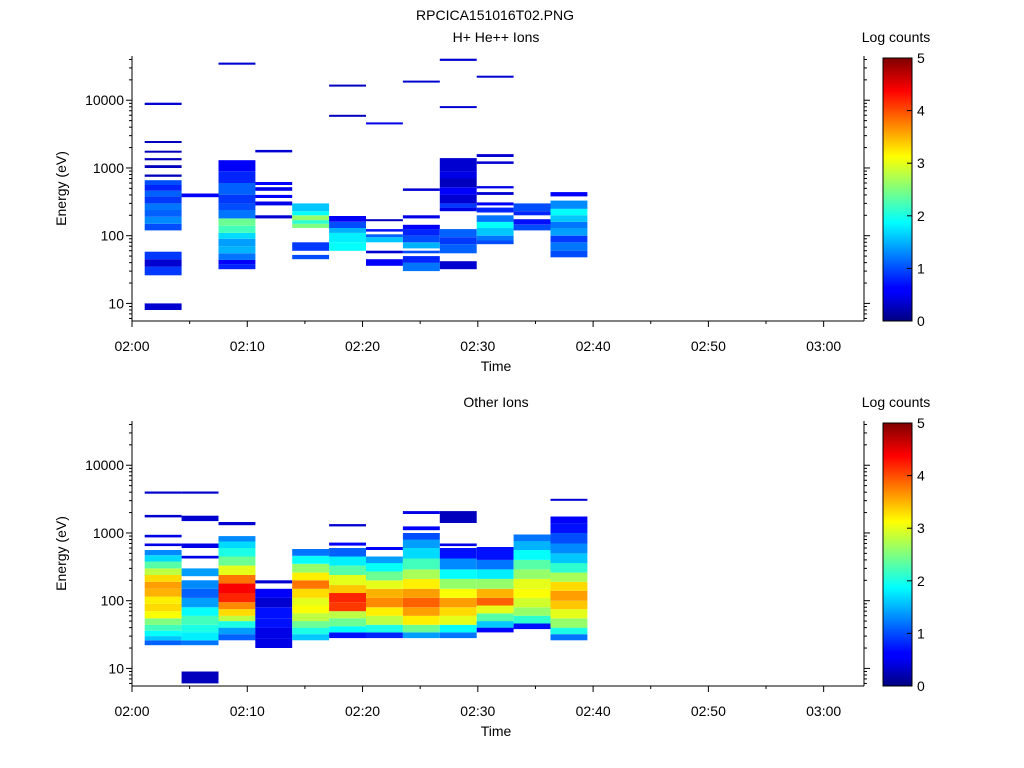  I want to click on y-tick-label: 10000, so click(104, 465).